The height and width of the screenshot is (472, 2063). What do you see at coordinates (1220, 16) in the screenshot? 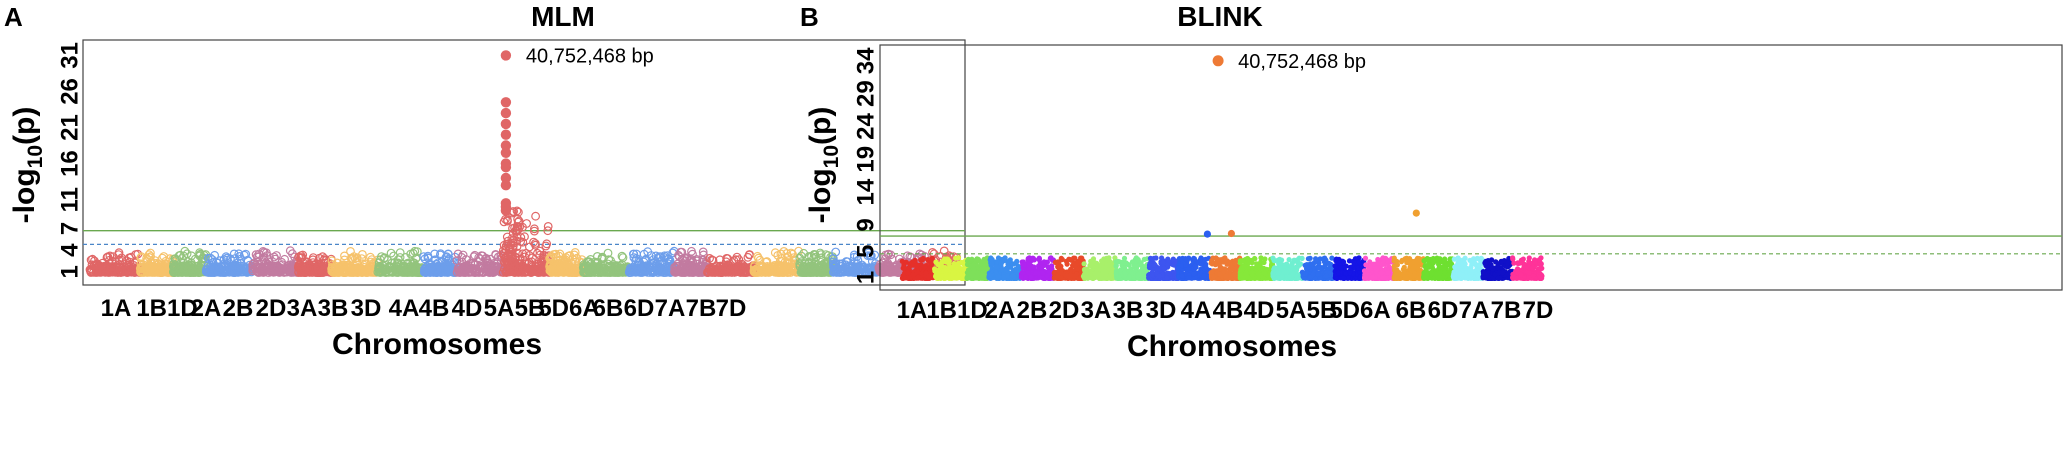
I see `chart-title-blink: BLINK` at bounding box center [1220, 16].